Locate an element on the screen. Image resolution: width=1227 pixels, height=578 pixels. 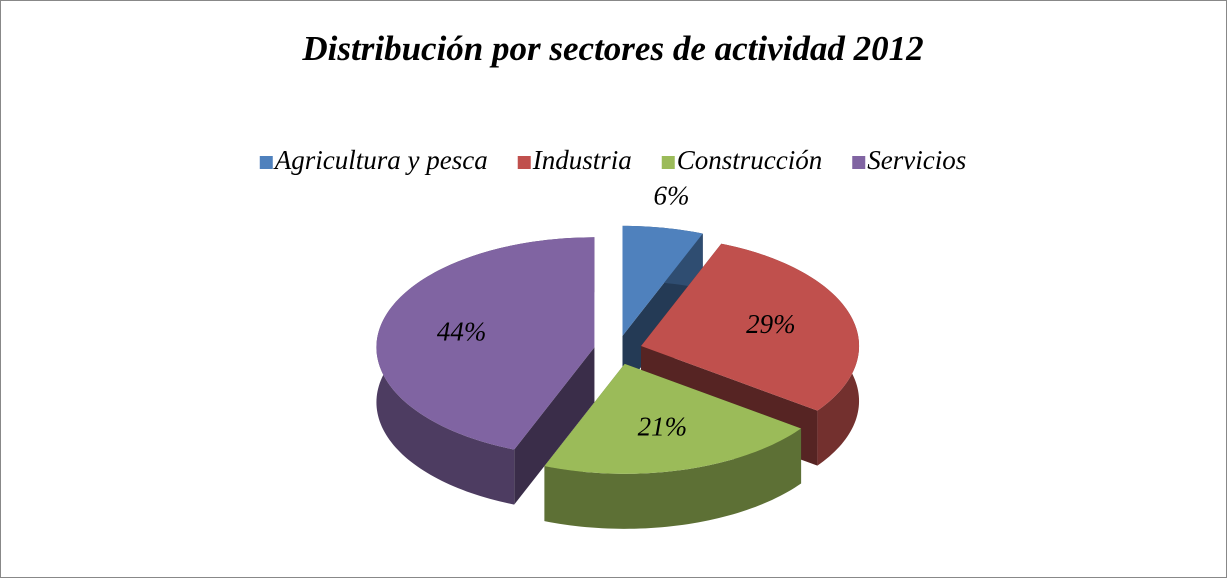
legend-label: Construcción is located at coordinates (750, 160).